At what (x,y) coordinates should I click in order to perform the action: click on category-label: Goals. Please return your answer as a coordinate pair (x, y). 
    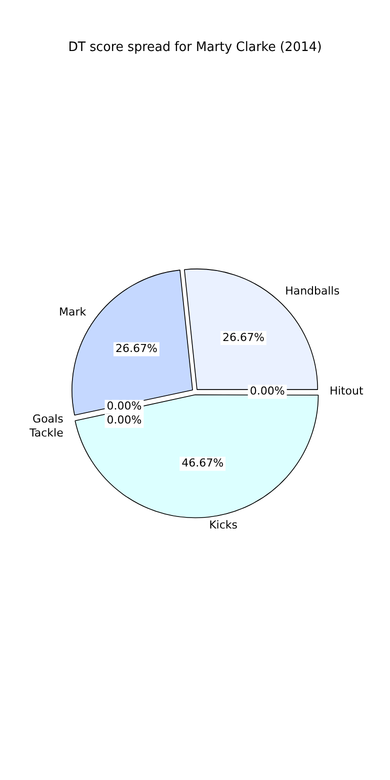
    Looking at the image, I should click on (48, 419).